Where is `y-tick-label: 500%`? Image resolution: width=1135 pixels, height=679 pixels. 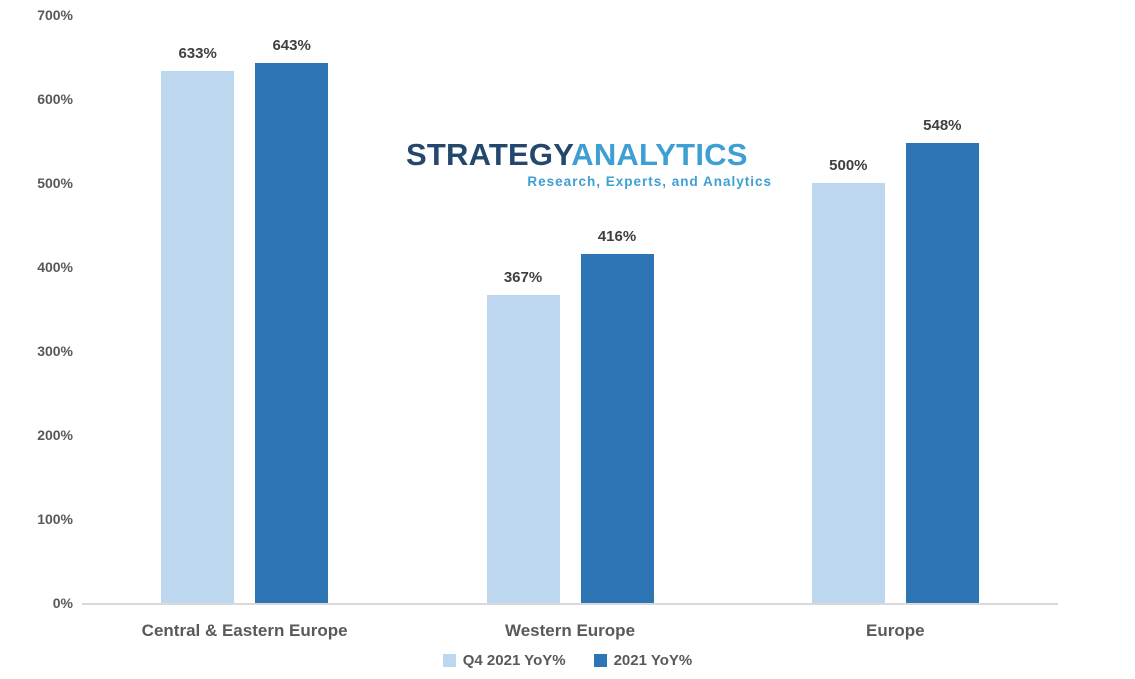
y-tick-label: 500% is located at coordinates (55, 183).